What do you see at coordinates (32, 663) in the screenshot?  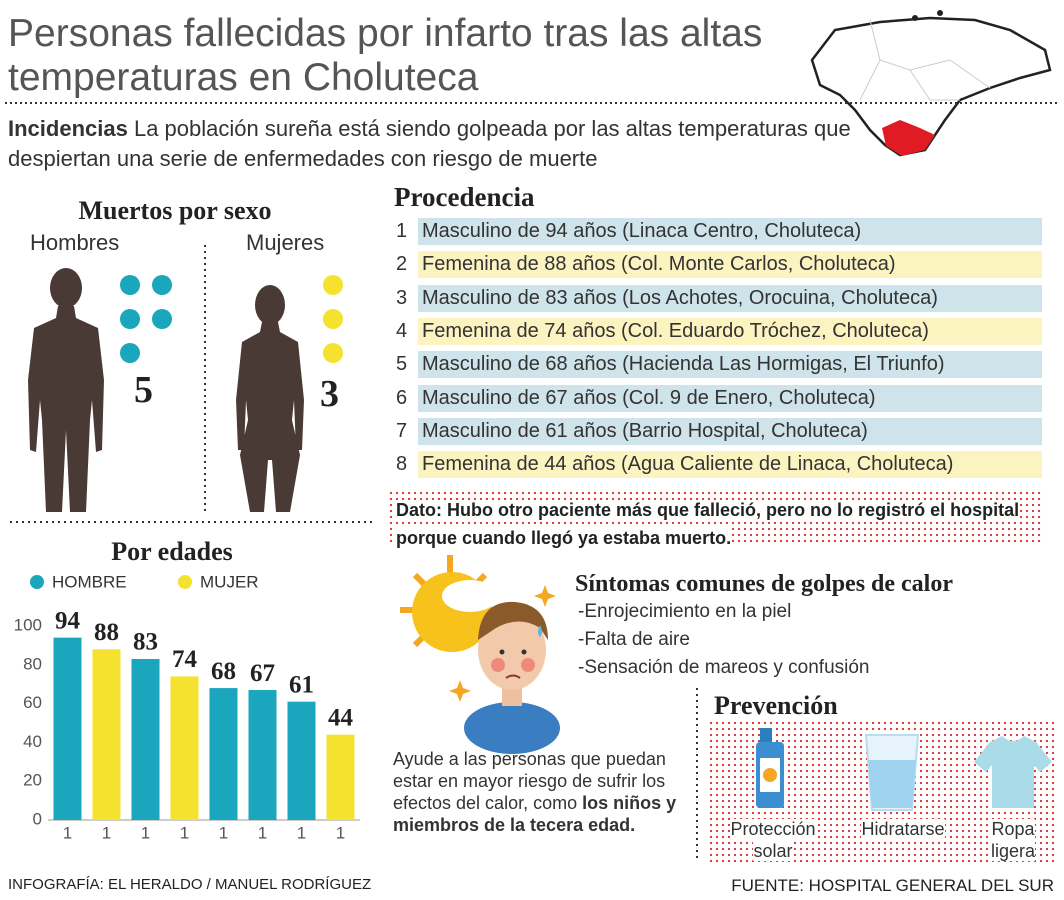 I see `y-tick-label: 80` at bounding box center [32, 663].